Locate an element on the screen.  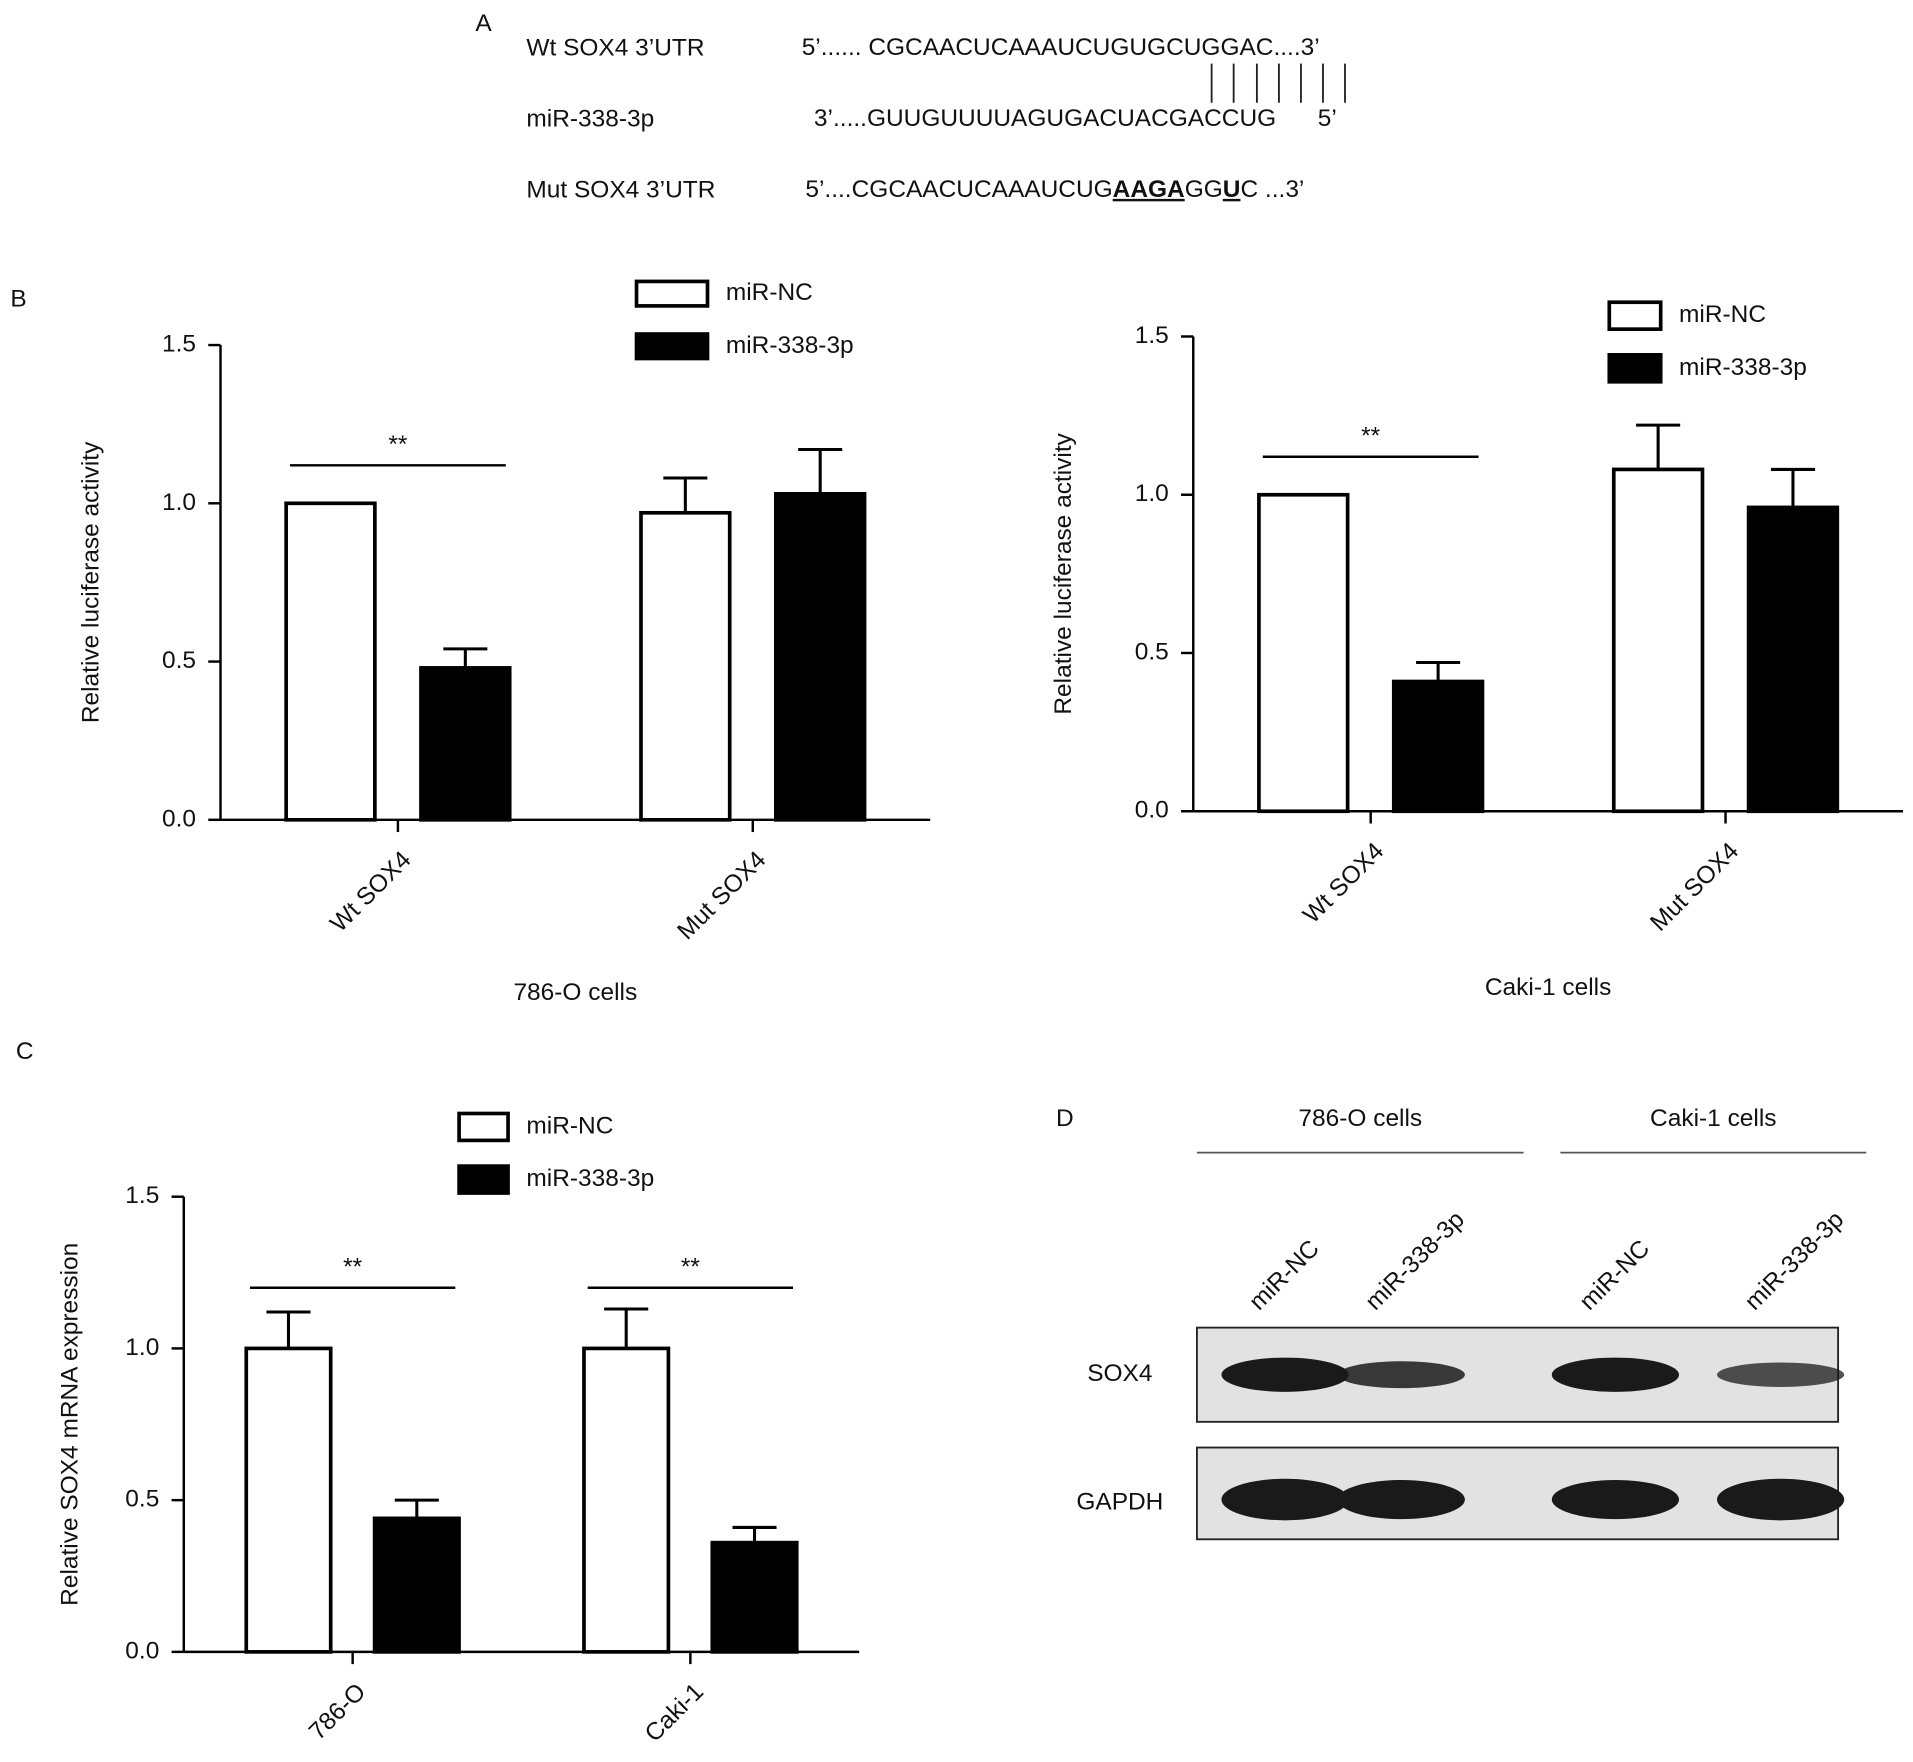
panel-label: D is located at coordinates (1065, 1118).